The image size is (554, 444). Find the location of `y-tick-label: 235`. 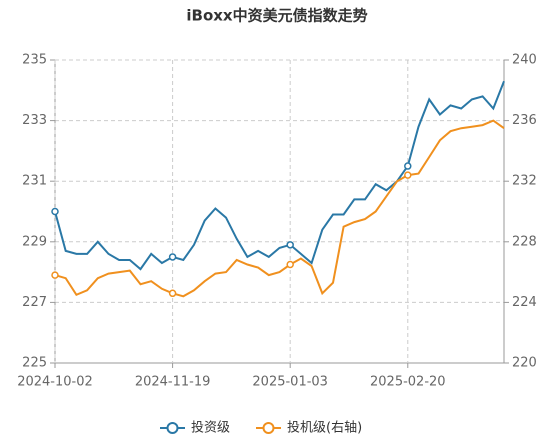

y-tick-label: 235 is located at coordinates (34, 60).